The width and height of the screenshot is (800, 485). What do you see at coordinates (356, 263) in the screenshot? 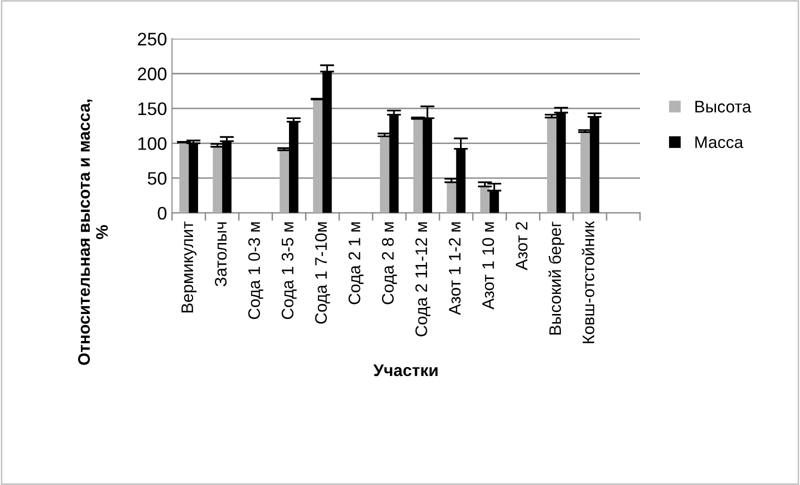
I see `x-tick-label: Сода 2 1 м` at bounding box center [356, 263].